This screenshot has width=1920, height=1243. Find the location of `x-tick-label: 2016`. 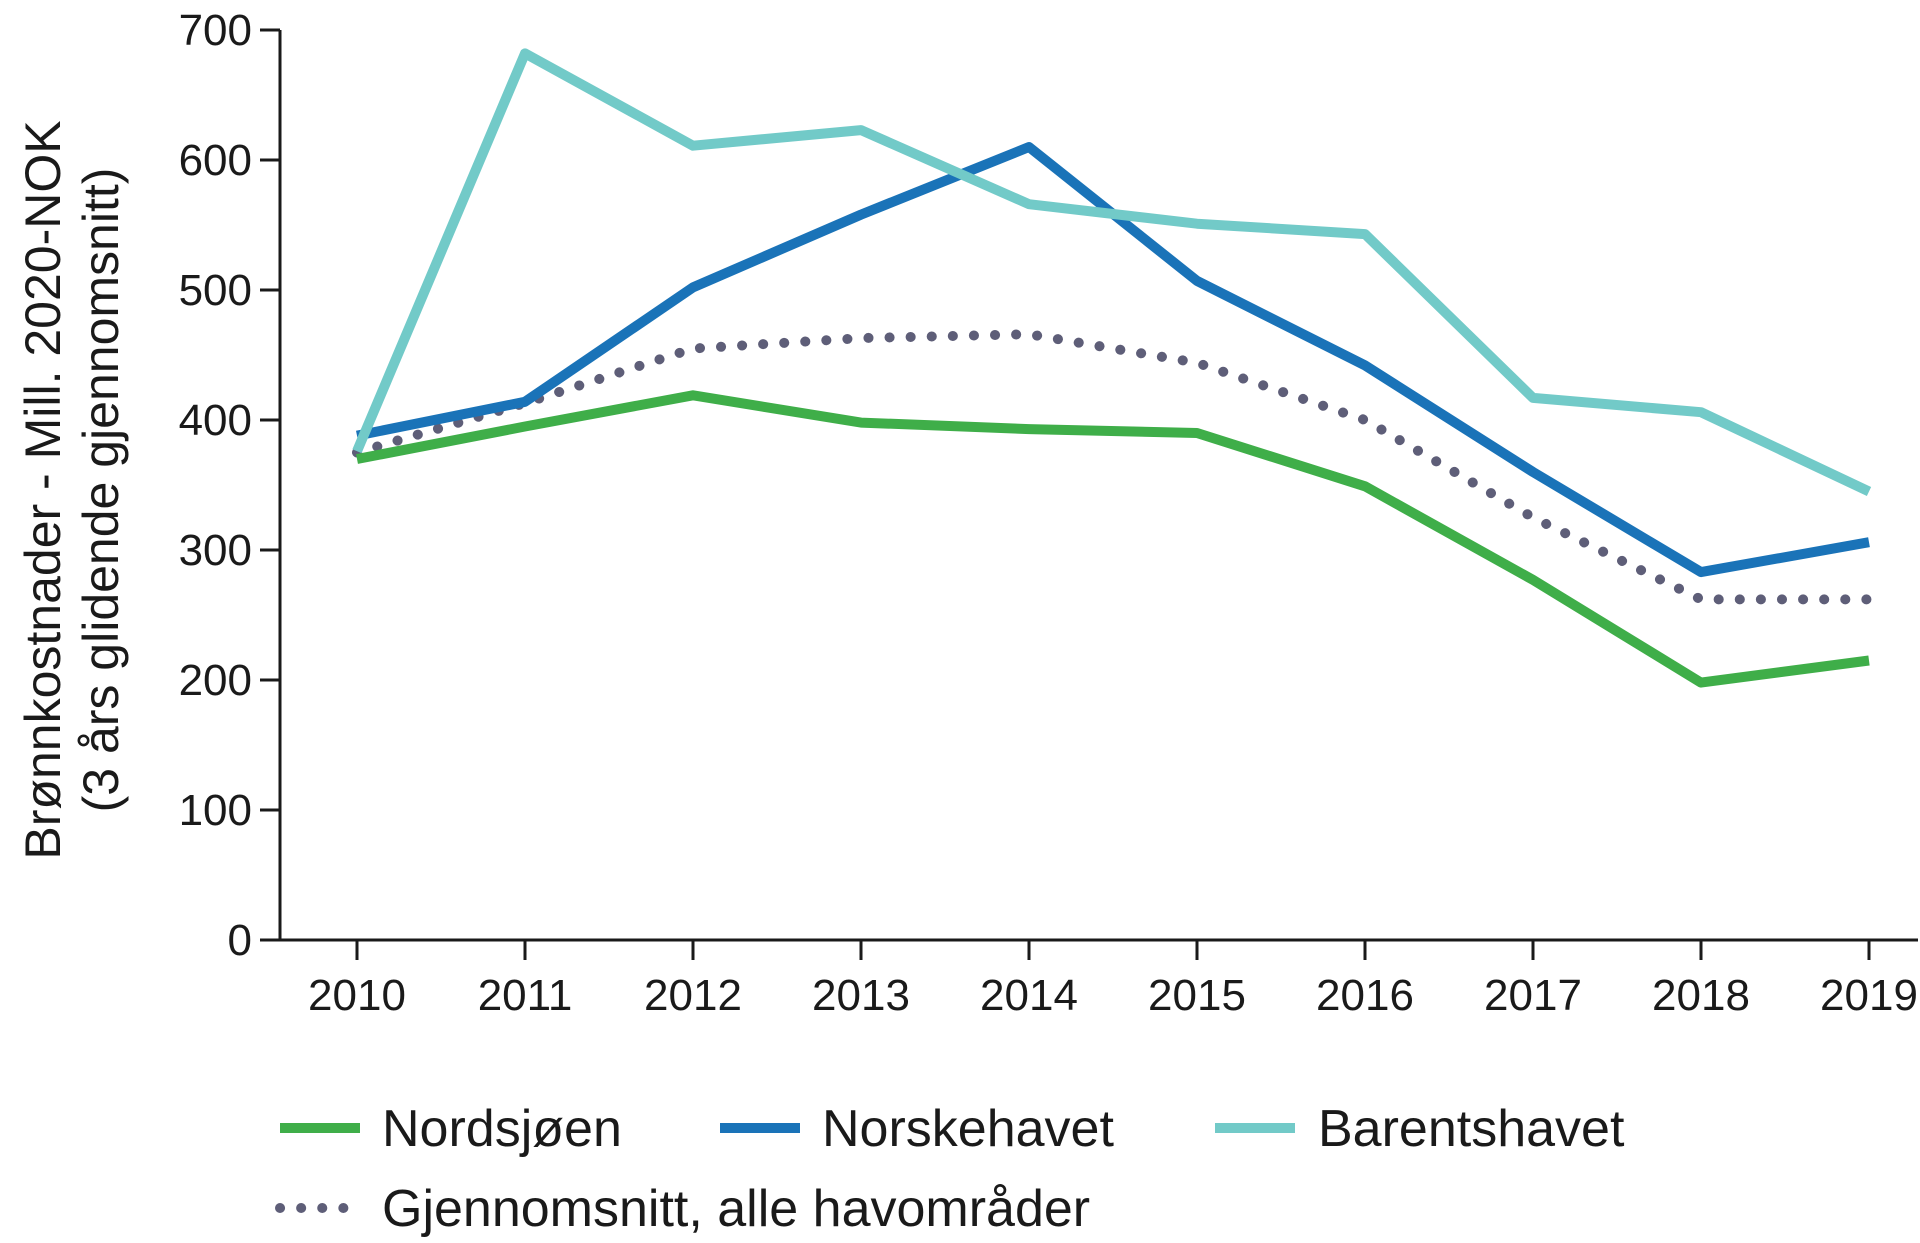

x-tick-label: 2016 is located at coordinates (1365, 995).